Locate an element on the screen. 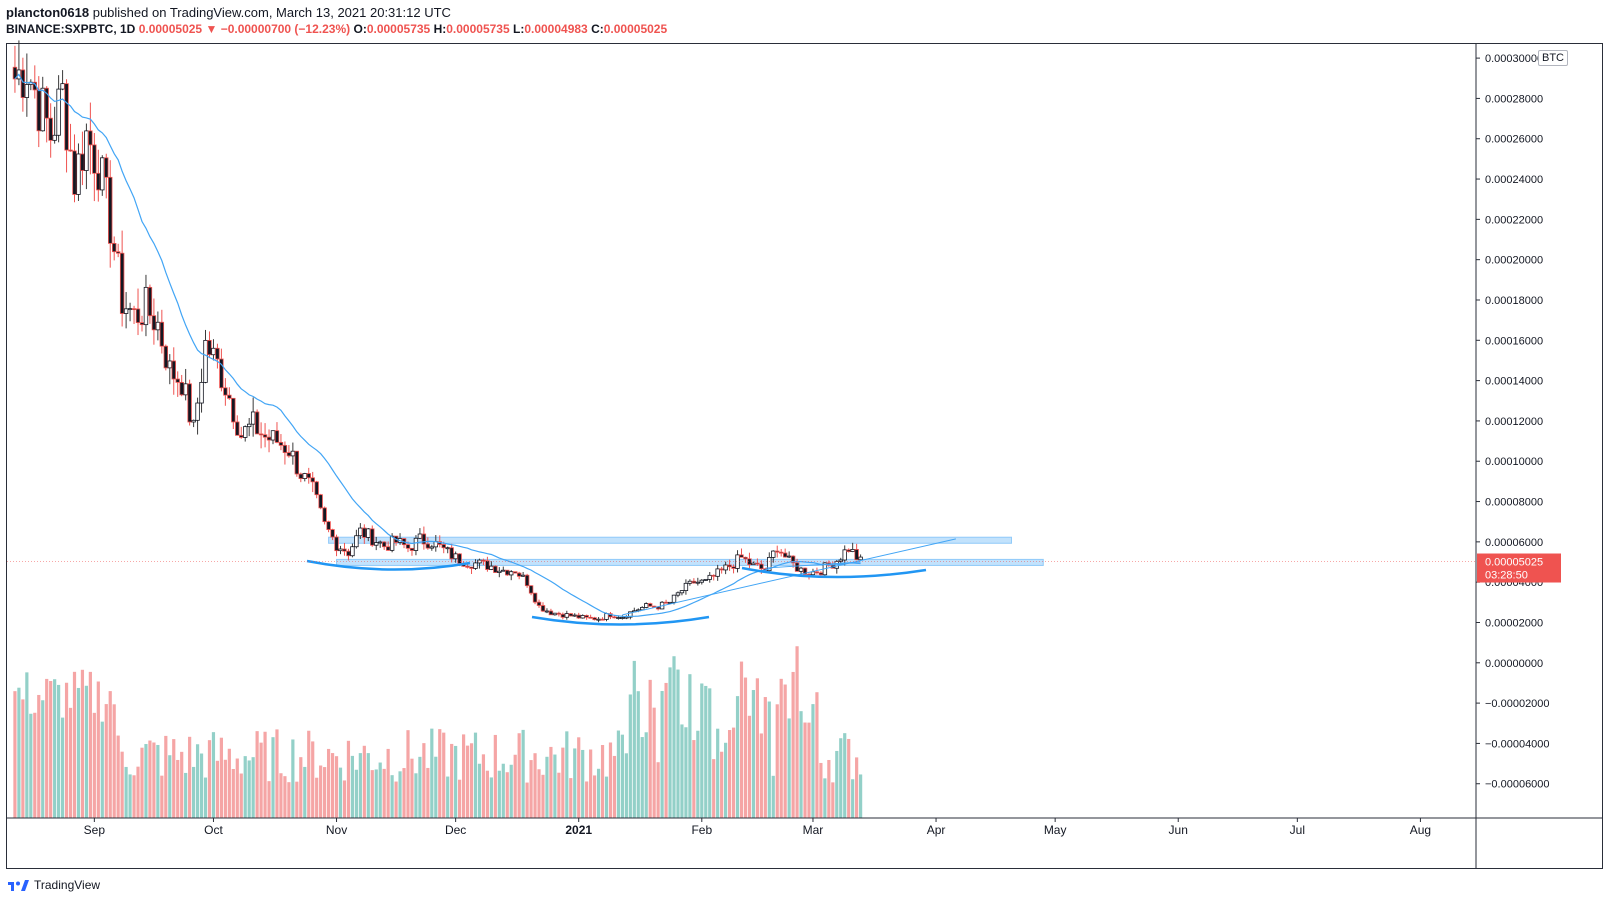 The width and height of the screenshot is (1609, 904). rounded-bottom-arc-middle is located at coordinates (620, 620).